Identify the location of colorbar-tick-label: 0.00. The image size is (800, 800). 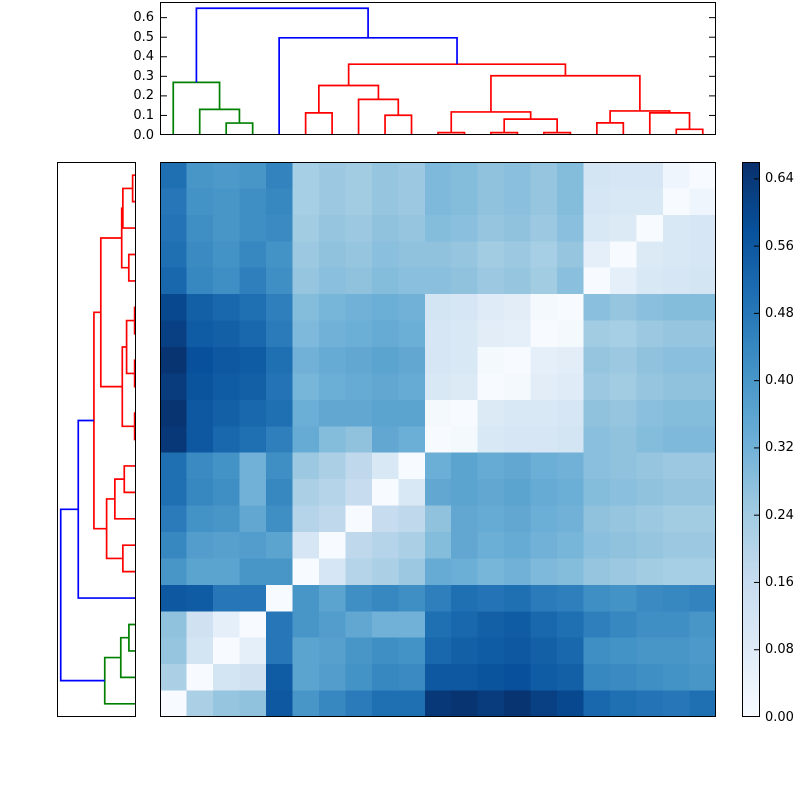
(779, 717).